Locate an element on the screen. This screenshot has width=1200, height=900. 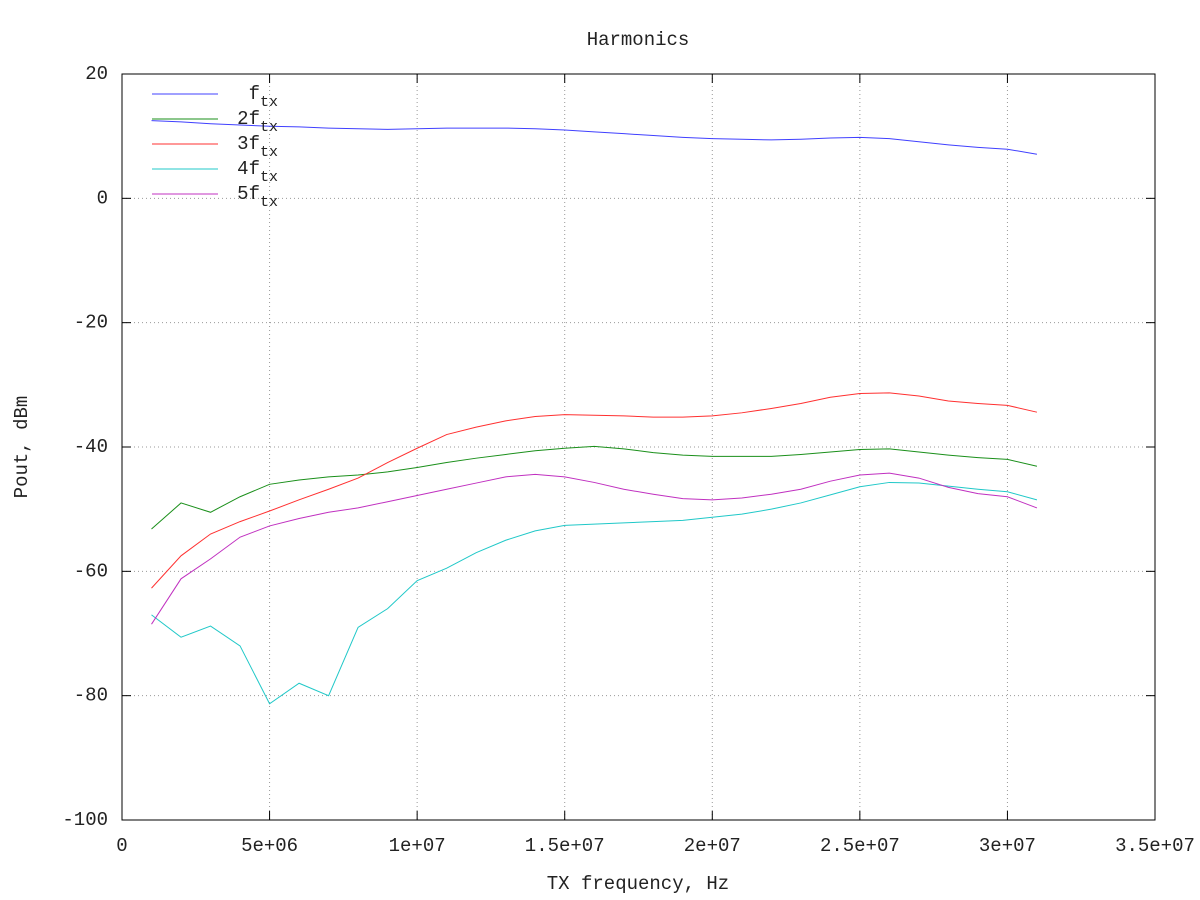
y-axis-label: Pout, dBm is located at coordinates (22, 447).